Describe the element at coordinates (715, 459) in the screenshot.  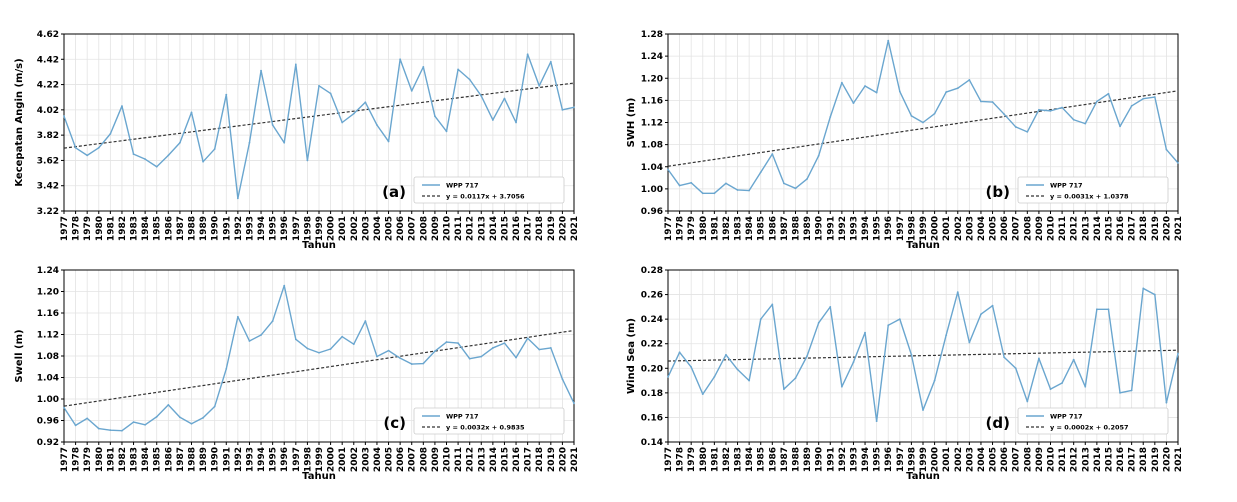
I see `x-tick-label: 1981` at that location.